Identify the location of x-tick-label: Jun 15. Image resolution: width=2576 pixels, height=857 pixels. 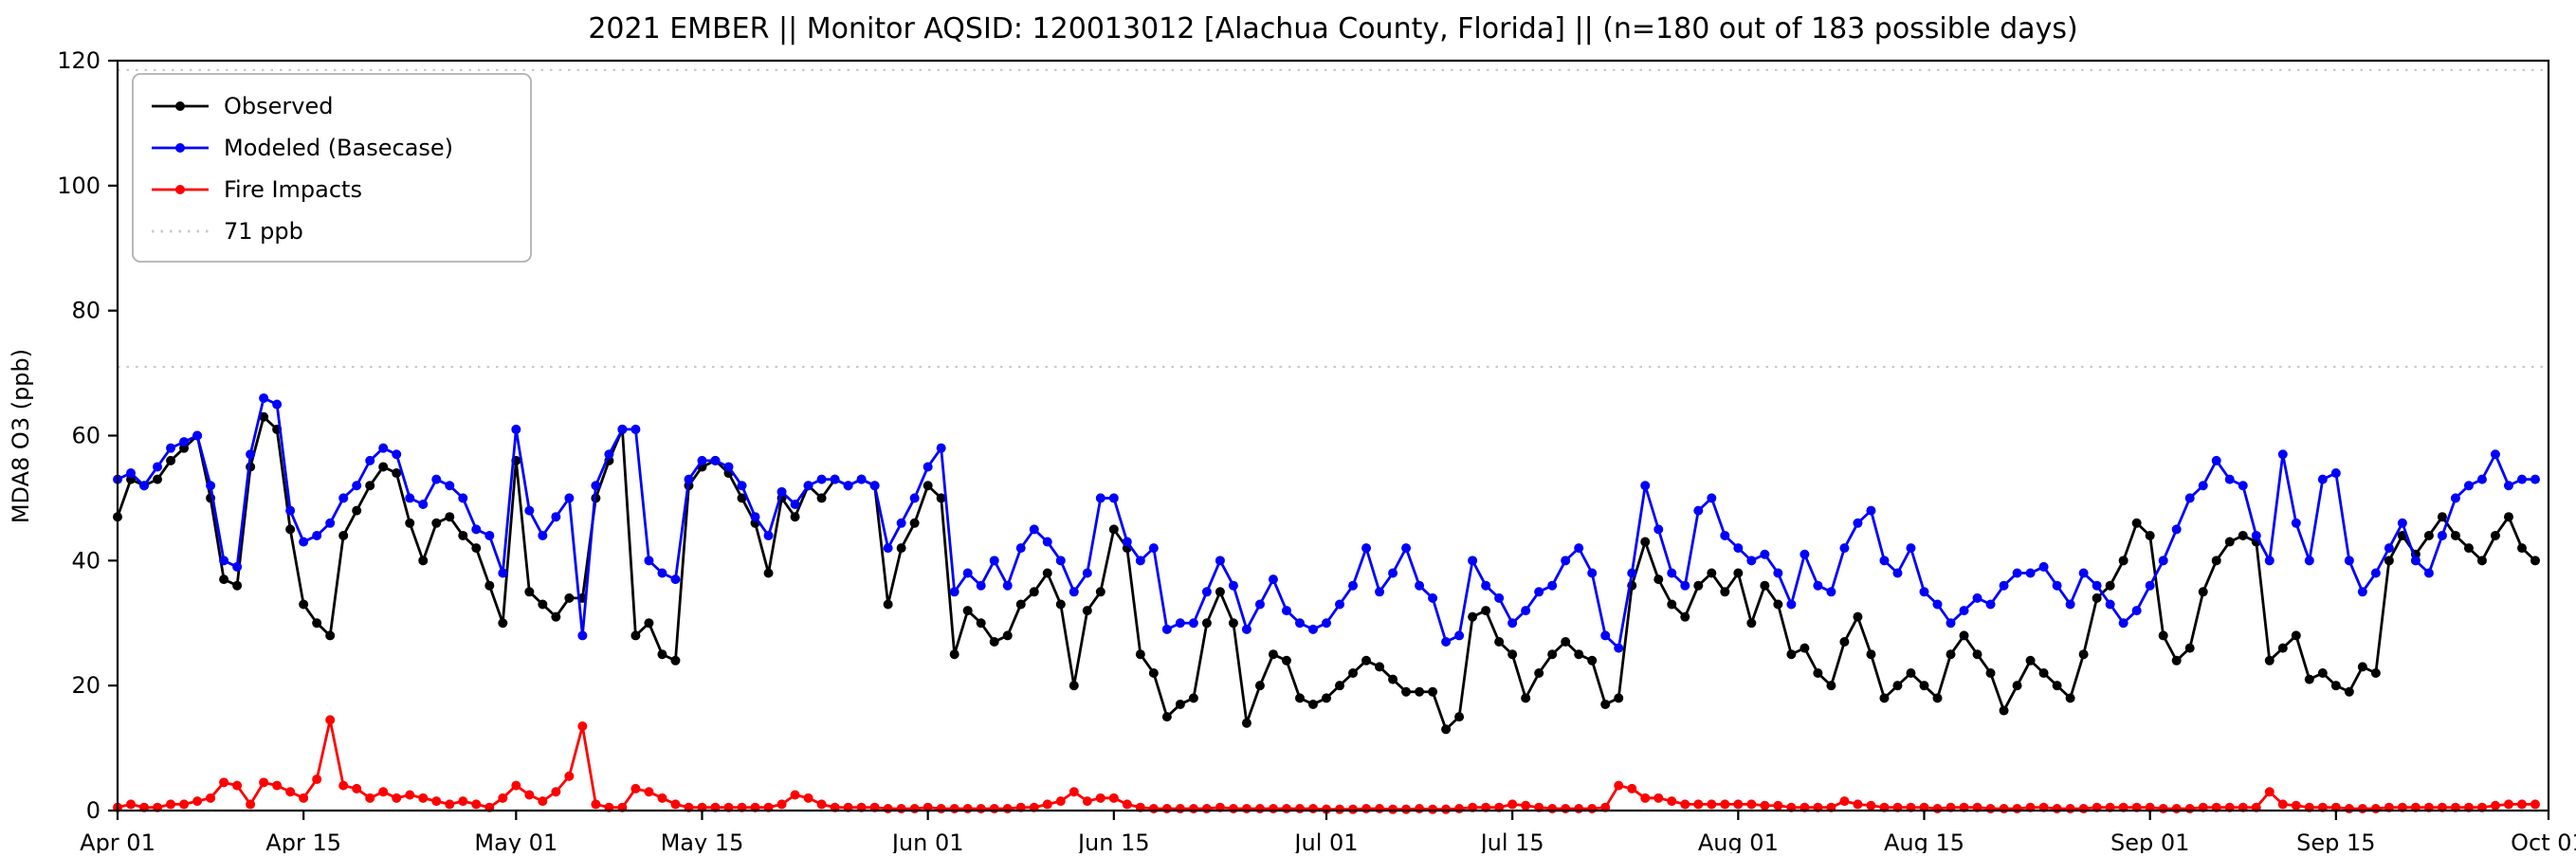
(1113, 841).